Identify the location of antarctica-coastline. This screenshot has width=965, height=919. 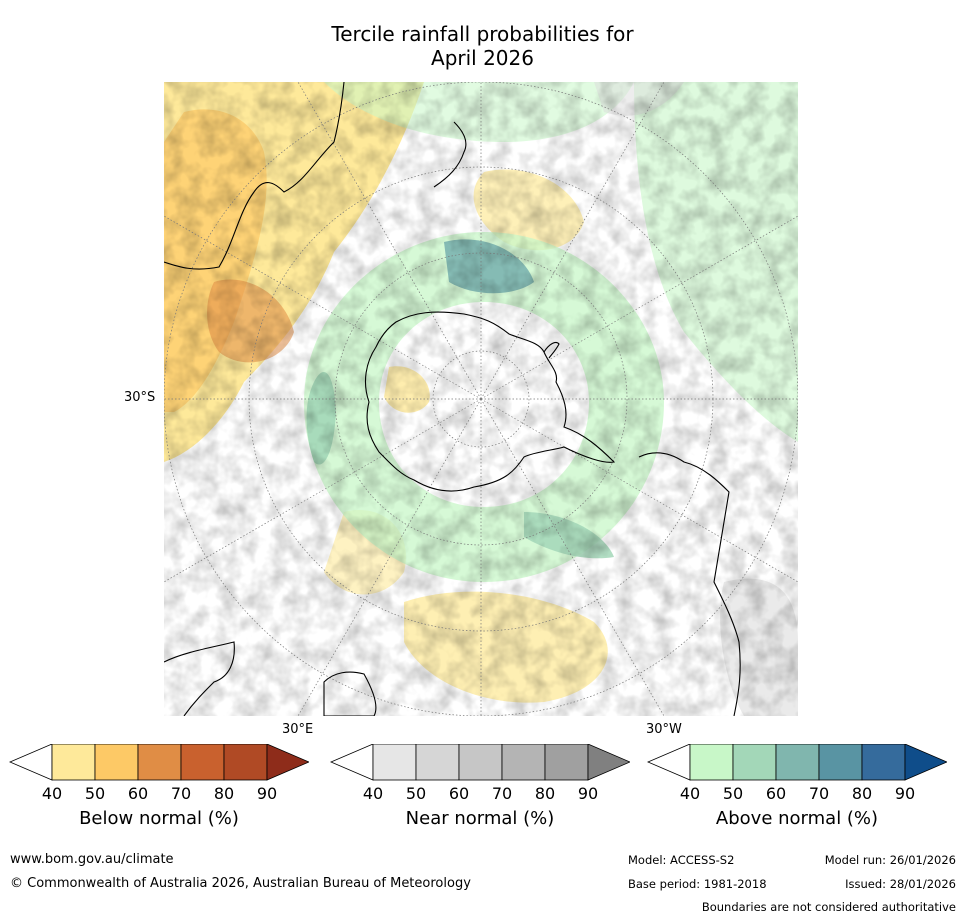
(490, 401).